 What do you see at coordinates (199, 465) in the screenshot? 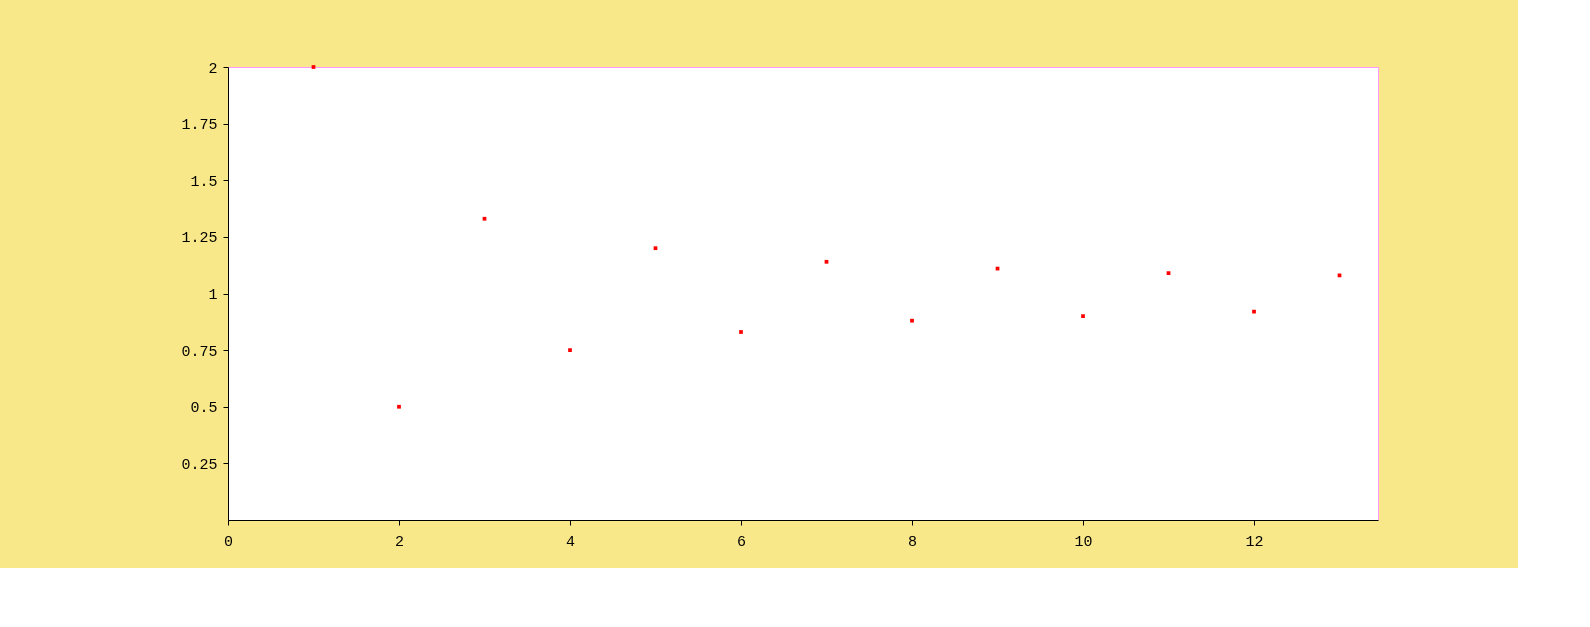
I see `y-tick-label: 0.25` at bounding box center [199, 465].